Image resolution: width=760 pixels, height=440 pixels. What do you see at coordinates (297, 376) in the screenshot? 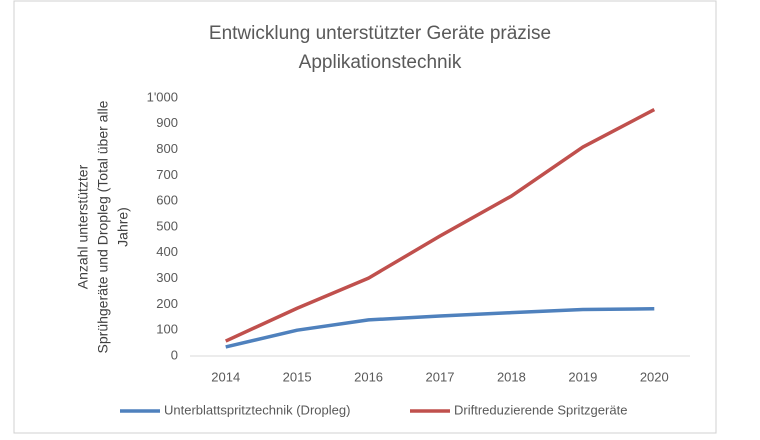
I see `x-tick-label: 2015` at bounding box center [297, 376].